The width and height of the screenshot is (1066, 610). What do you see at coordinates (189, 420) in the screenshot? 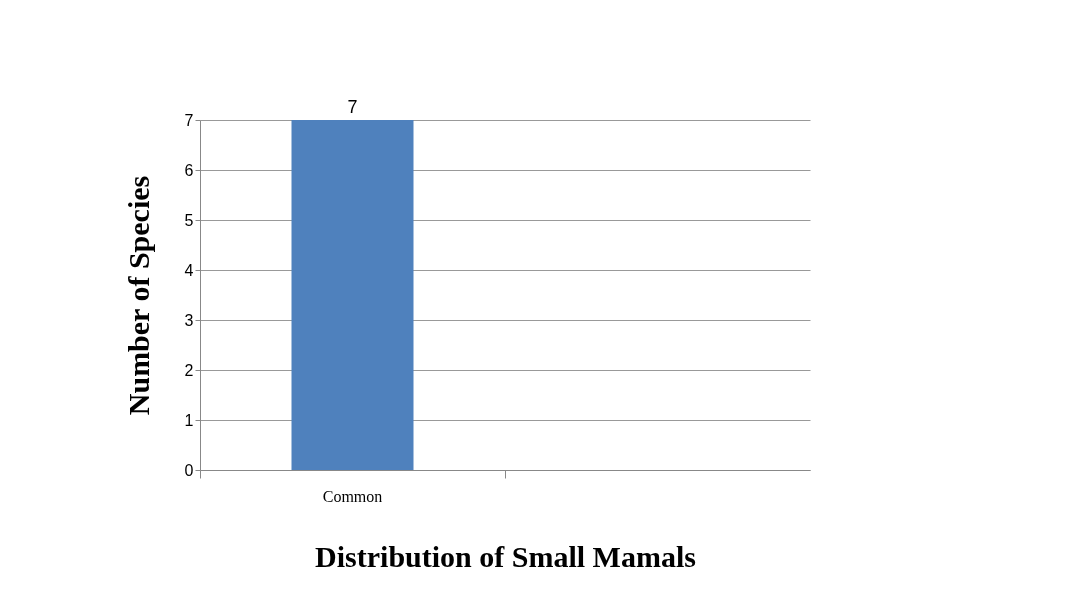
I see `y-tick-label: 1` at bounding box center [189, 420].